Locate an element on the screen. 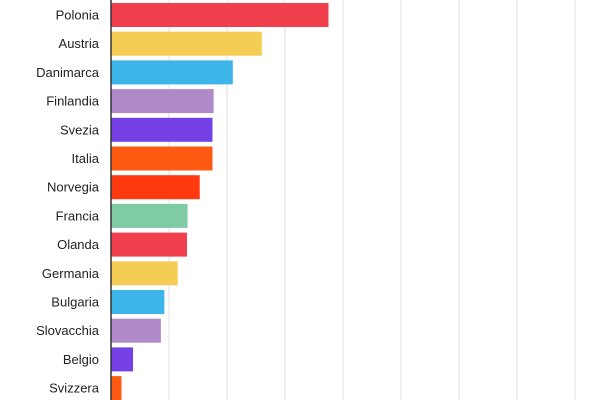  category-label-slovacchia: Slovacchia is located at coordinates (68, 330).